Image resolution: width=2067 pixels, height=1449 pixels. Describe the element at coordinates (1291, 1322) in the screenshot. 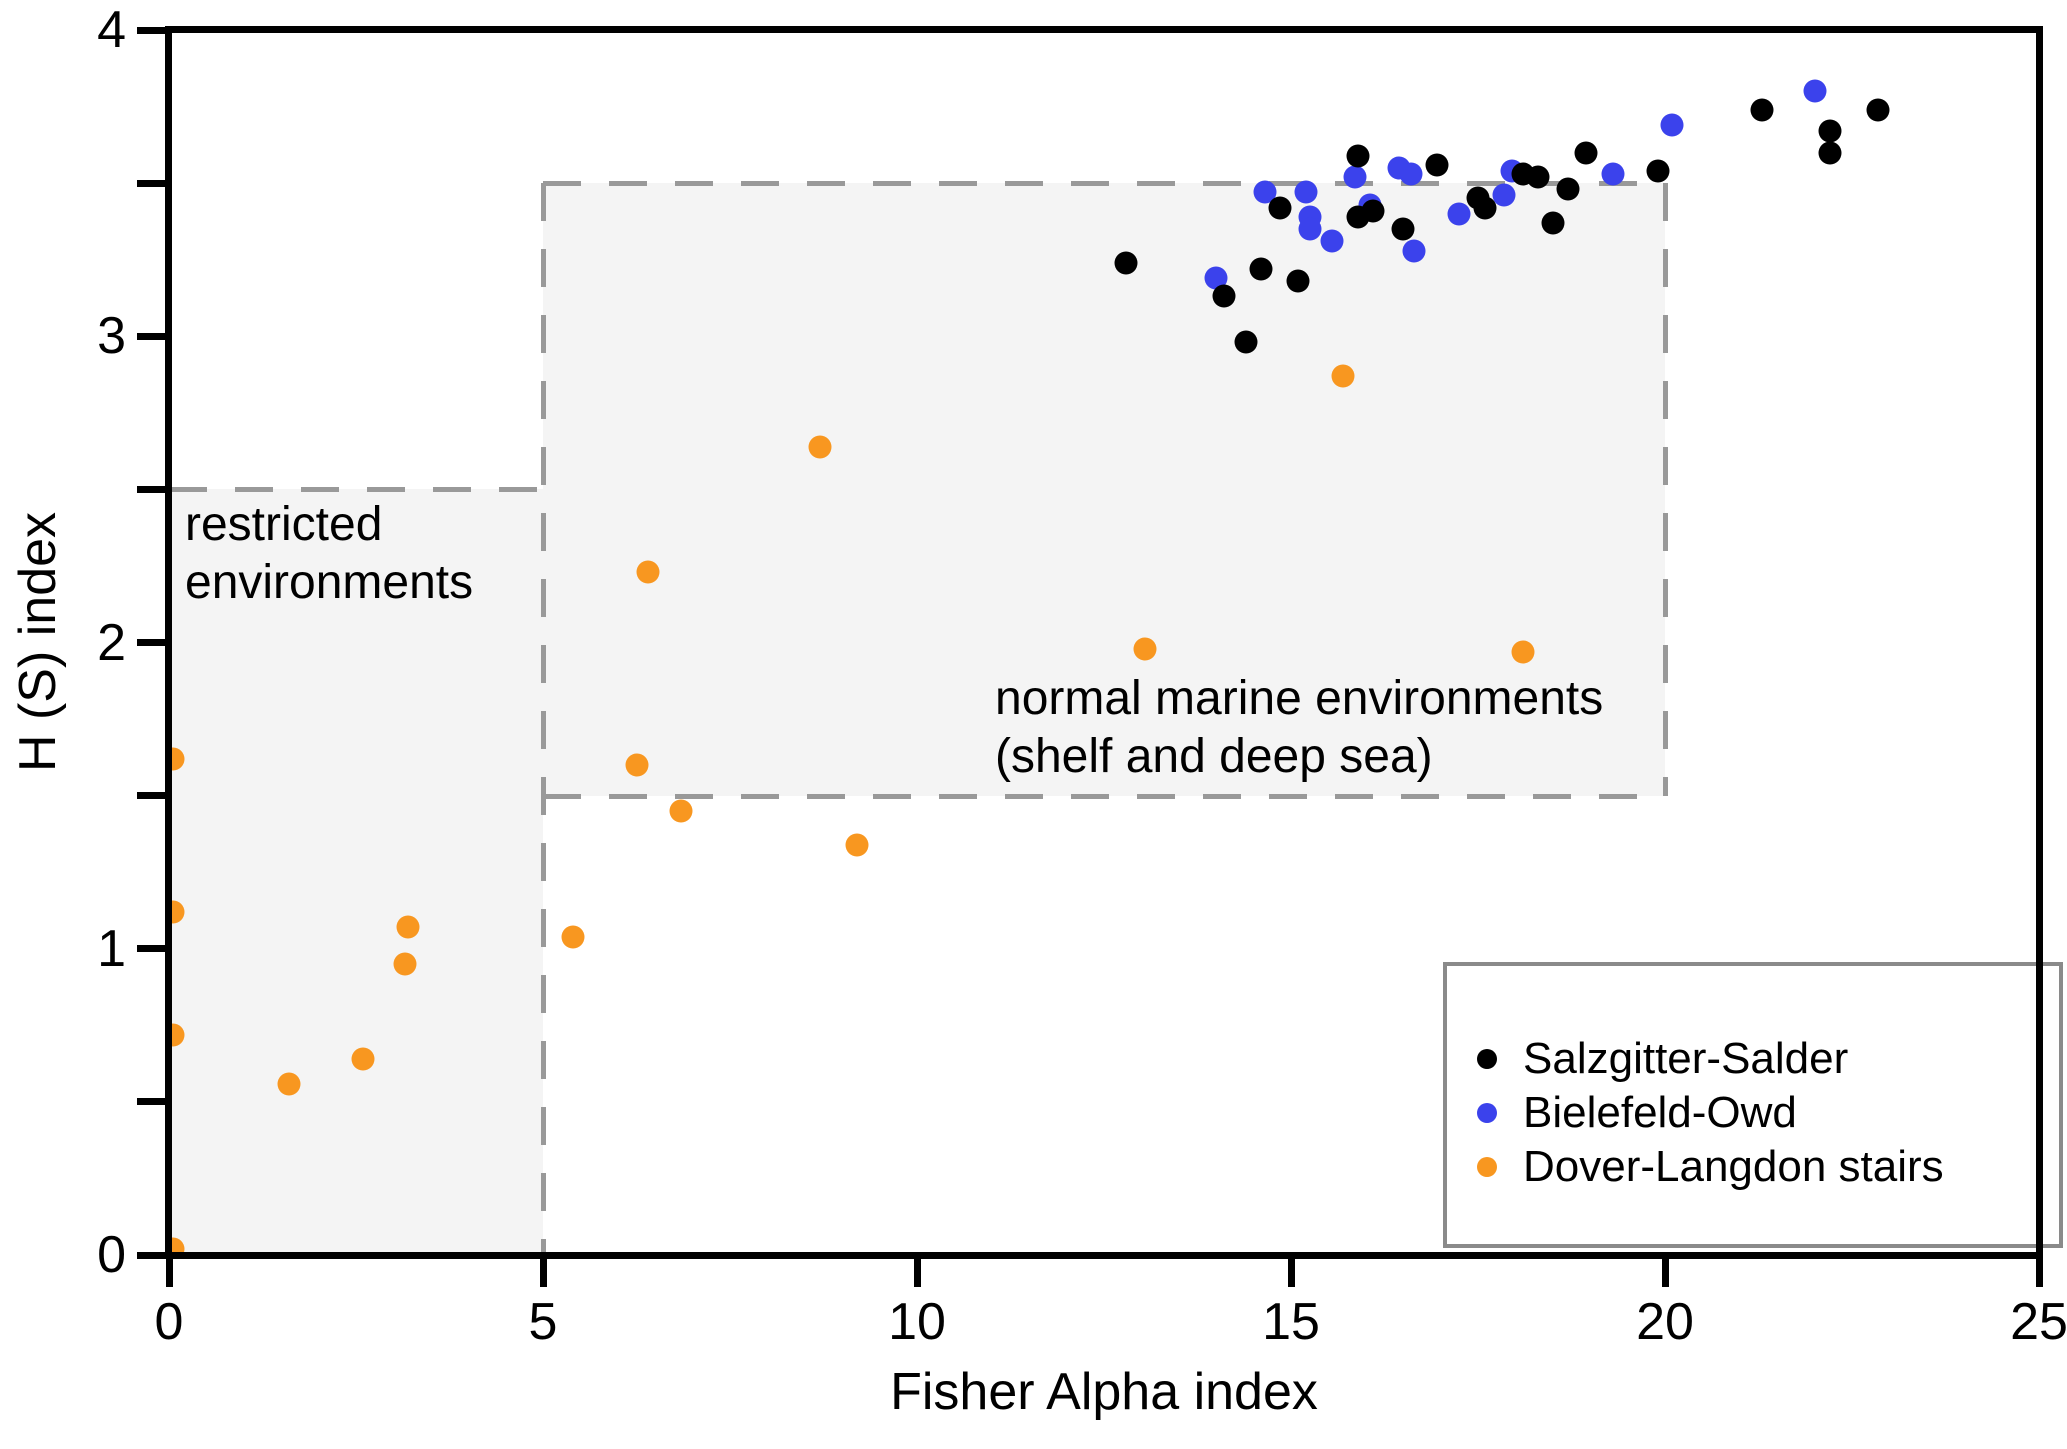

I see `x-tick-label: 15` at that location.